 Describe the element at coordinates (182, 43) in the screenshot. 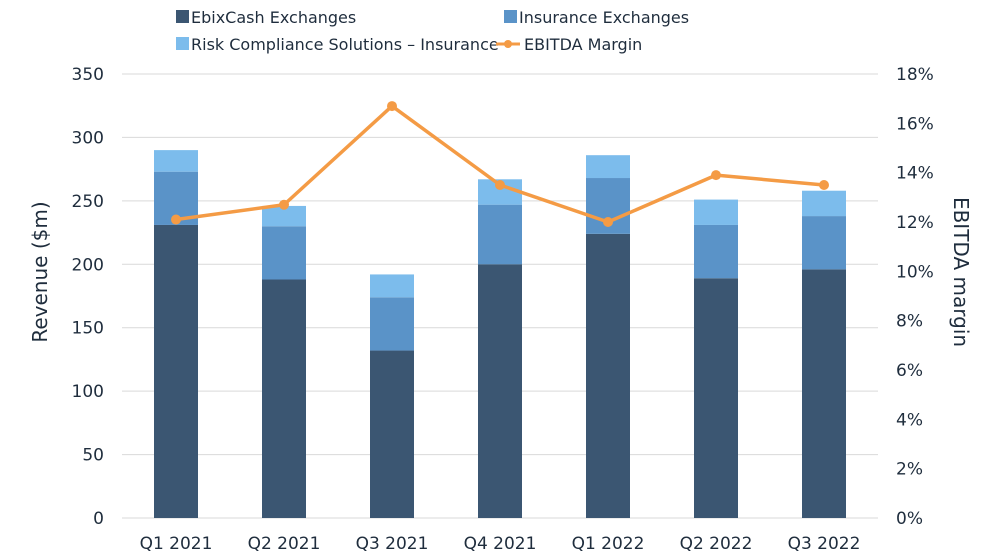

I see `legend-swatch-risk-compliance` at that location.